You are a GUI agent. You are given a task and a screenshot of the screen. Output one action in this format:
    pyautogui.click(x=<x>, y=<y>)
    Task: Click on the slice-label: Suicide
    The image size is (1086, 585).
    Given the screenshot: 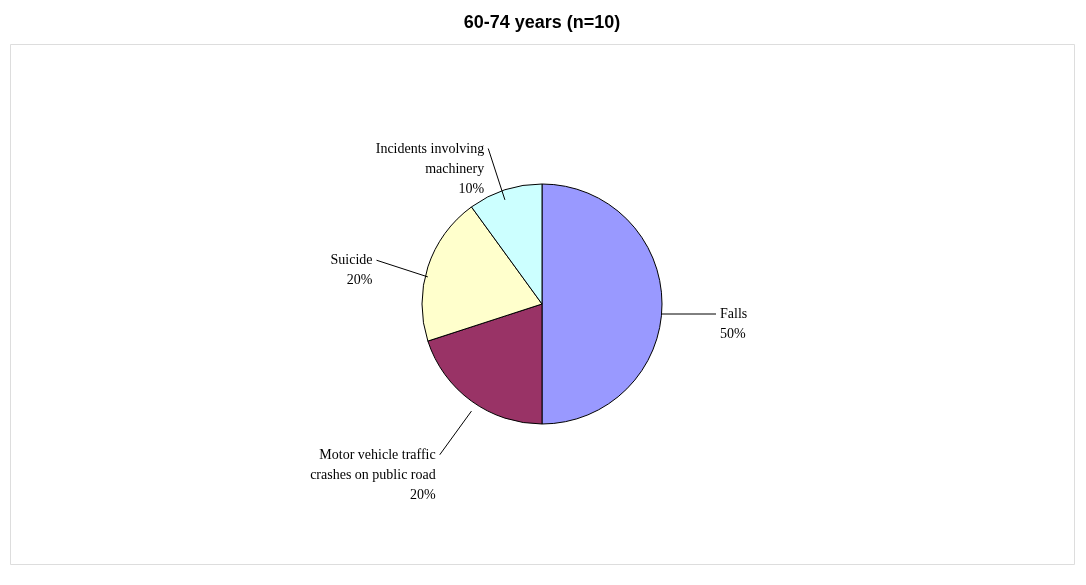 What is the action you would take?
    pyautogui.click(x=351, y=260)
    